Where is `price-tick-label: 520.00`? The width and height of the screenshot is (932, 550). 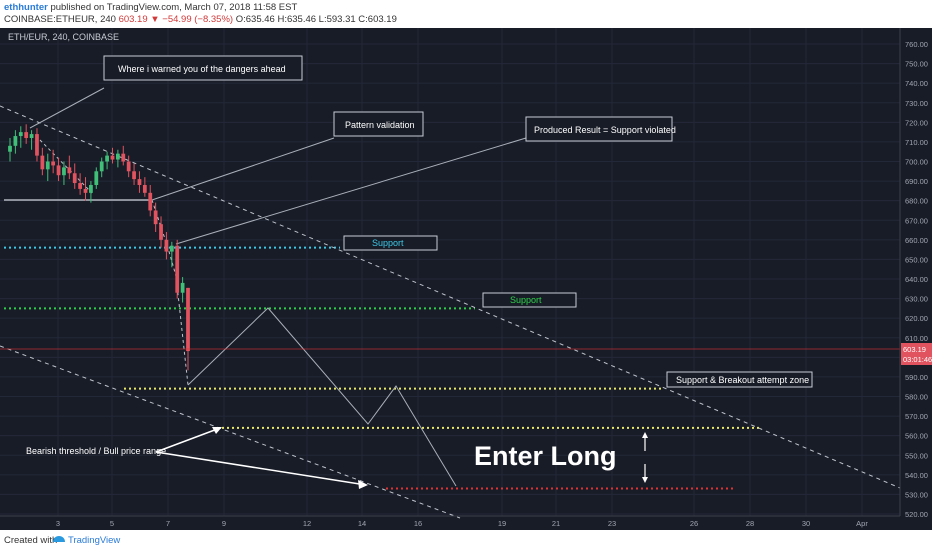 price-tick-label: 520.00 is located at coordinates (916, 514).